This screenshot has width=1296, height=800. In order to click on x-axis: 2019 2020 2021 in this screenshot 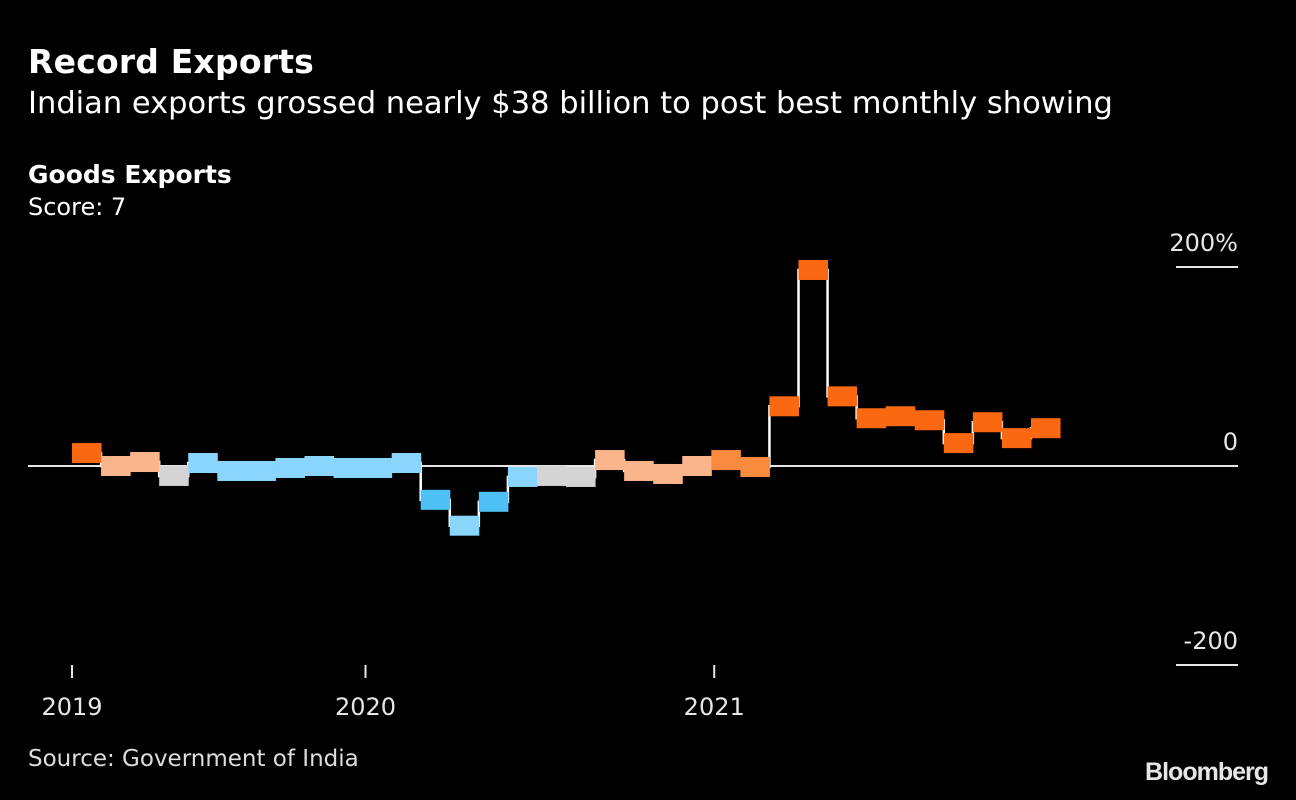, I will do `click(393, 693)`.